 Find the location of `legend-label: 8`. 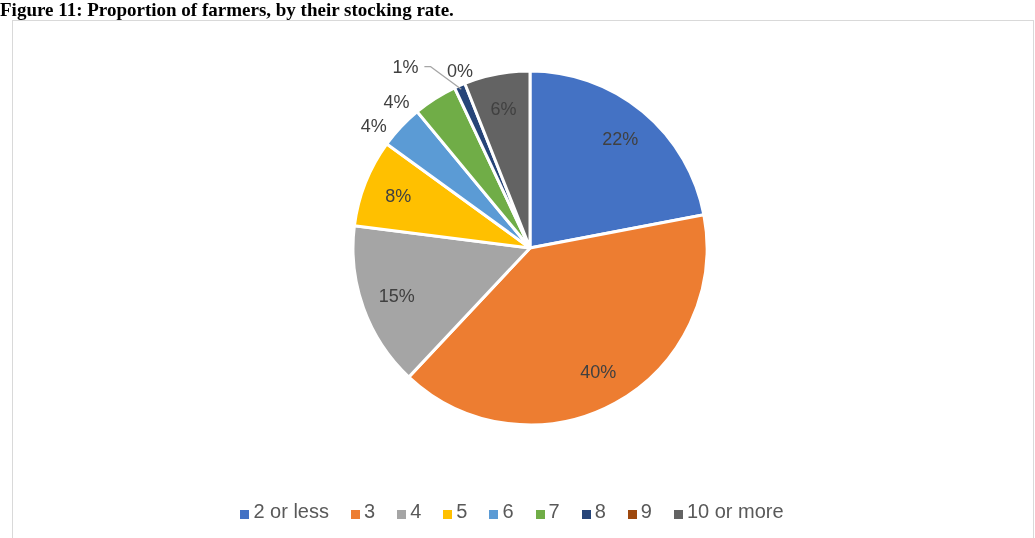

legend-label: 8 is located at coordinates (600, 511).